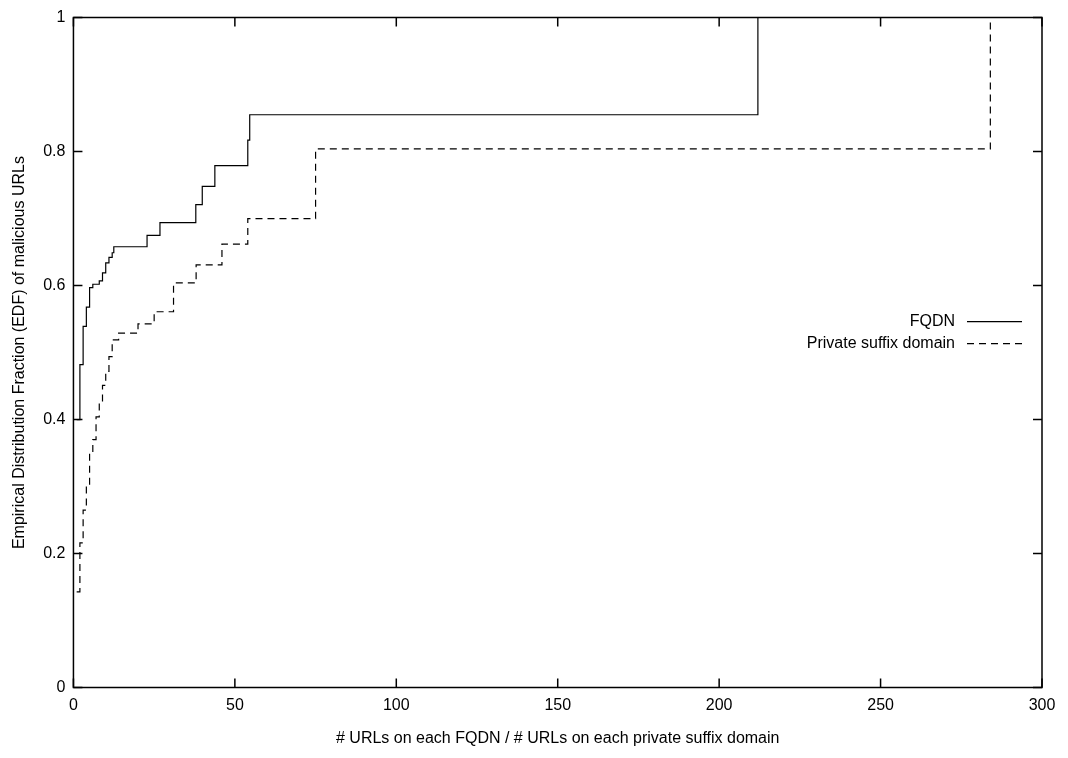 The image size is (1068, 758). What do you see at coordinates (881, 704) in the screenshot?
I see `x-tick-label: 250` at bounding box center [881, 704].